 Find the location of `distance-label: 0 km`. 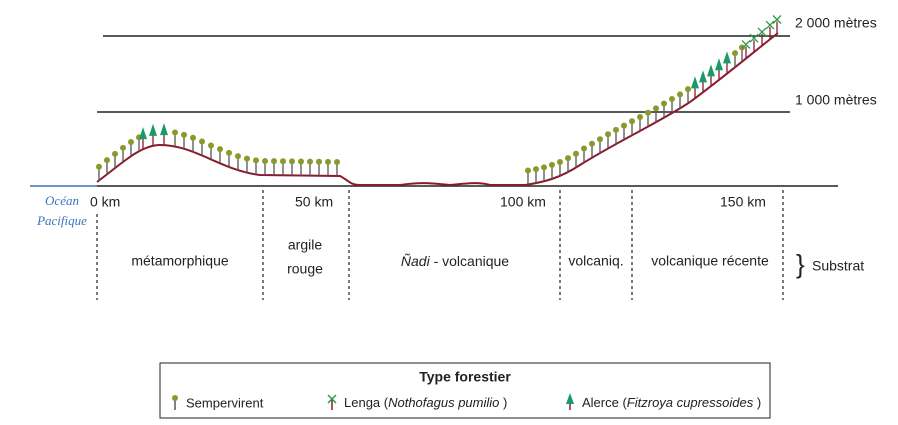

distance-label: 0 km is located at coordinates (105, 202).